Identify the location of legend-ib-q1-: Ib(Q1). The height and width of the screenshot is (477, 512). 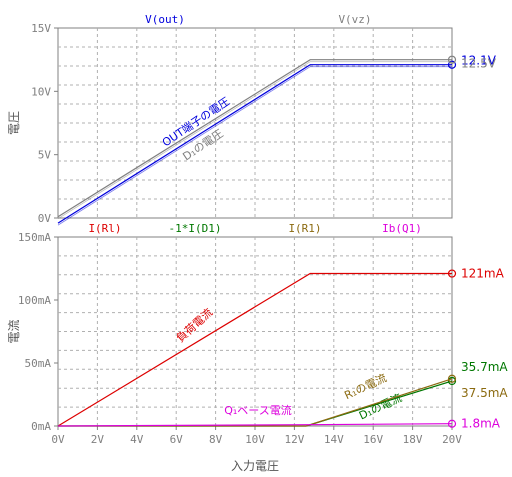
(402, 228).